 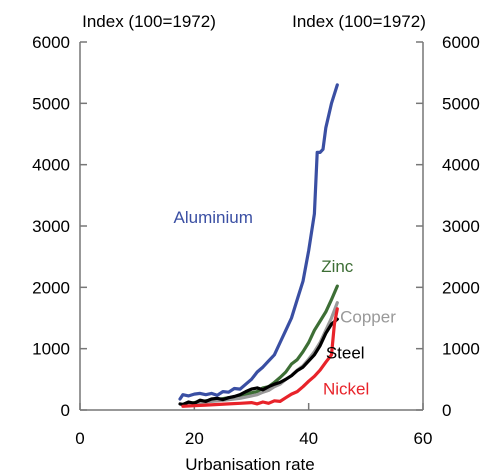 I want to click on right-y-axis-title: Index (100=1972), so click(x=359, y=21).